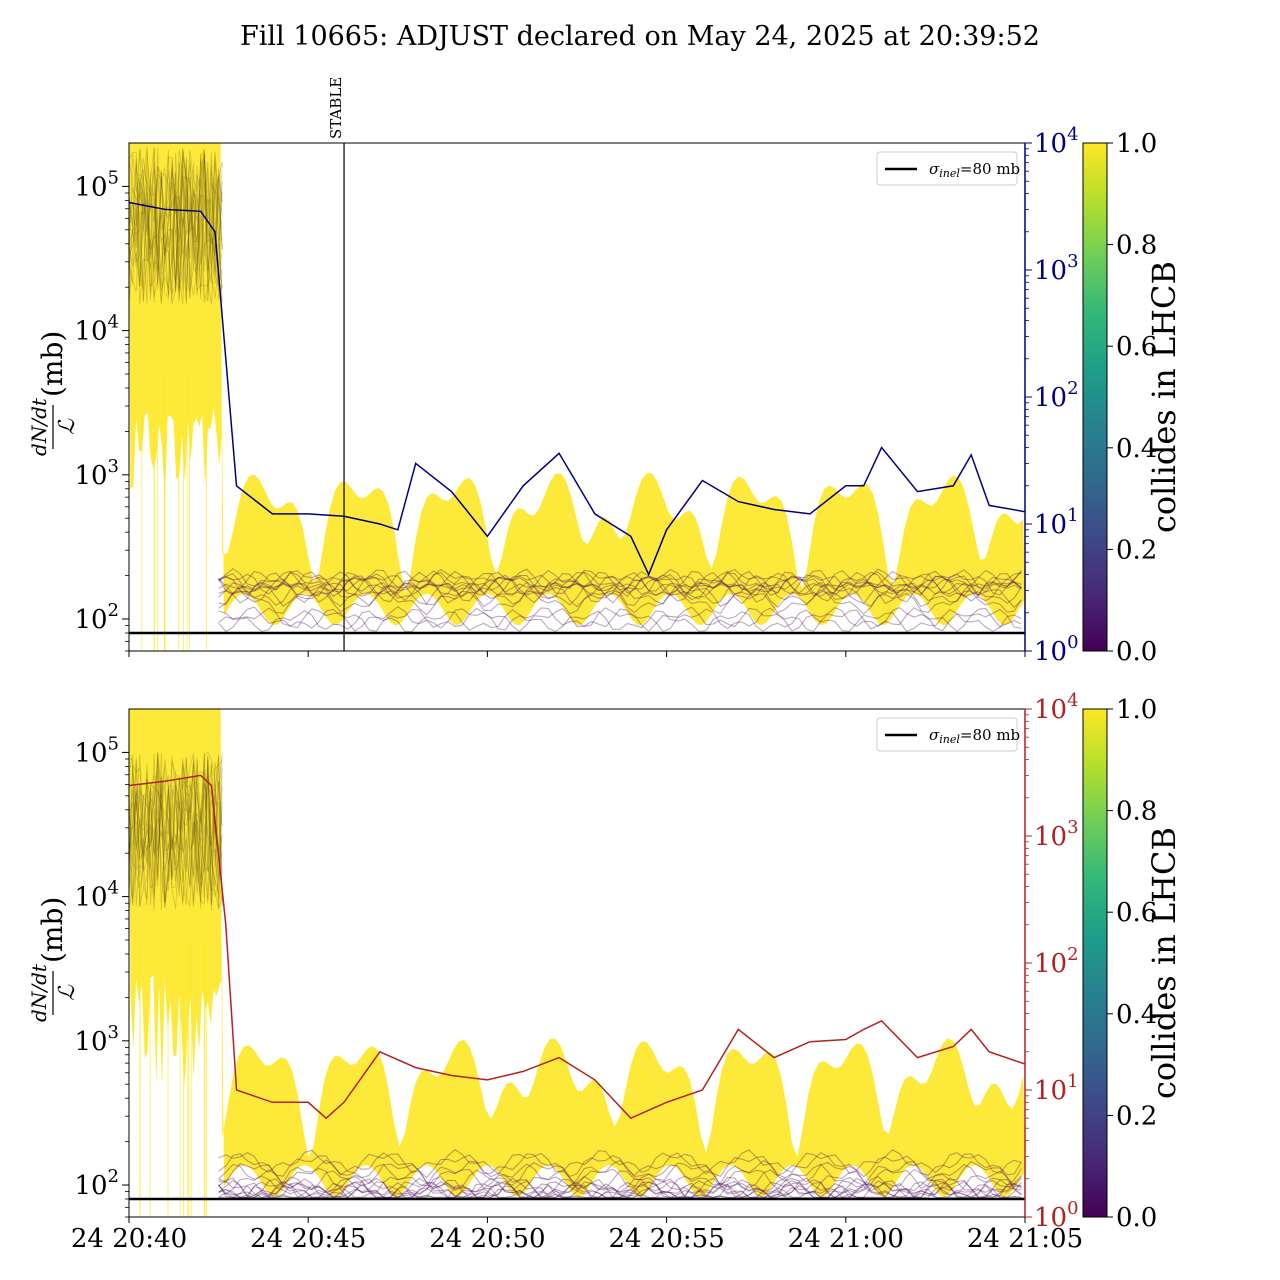 This screenshot has height=1280, width=1280. I want to click on bottom-legend: σinel=80 mb, so click(948, 734).